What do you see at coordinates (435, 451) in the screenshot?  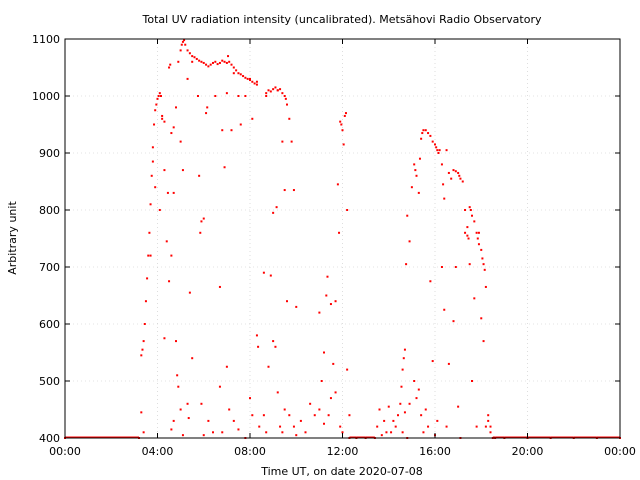 I see `x-tick-label: 16:00` at bounding box center [435, 451].